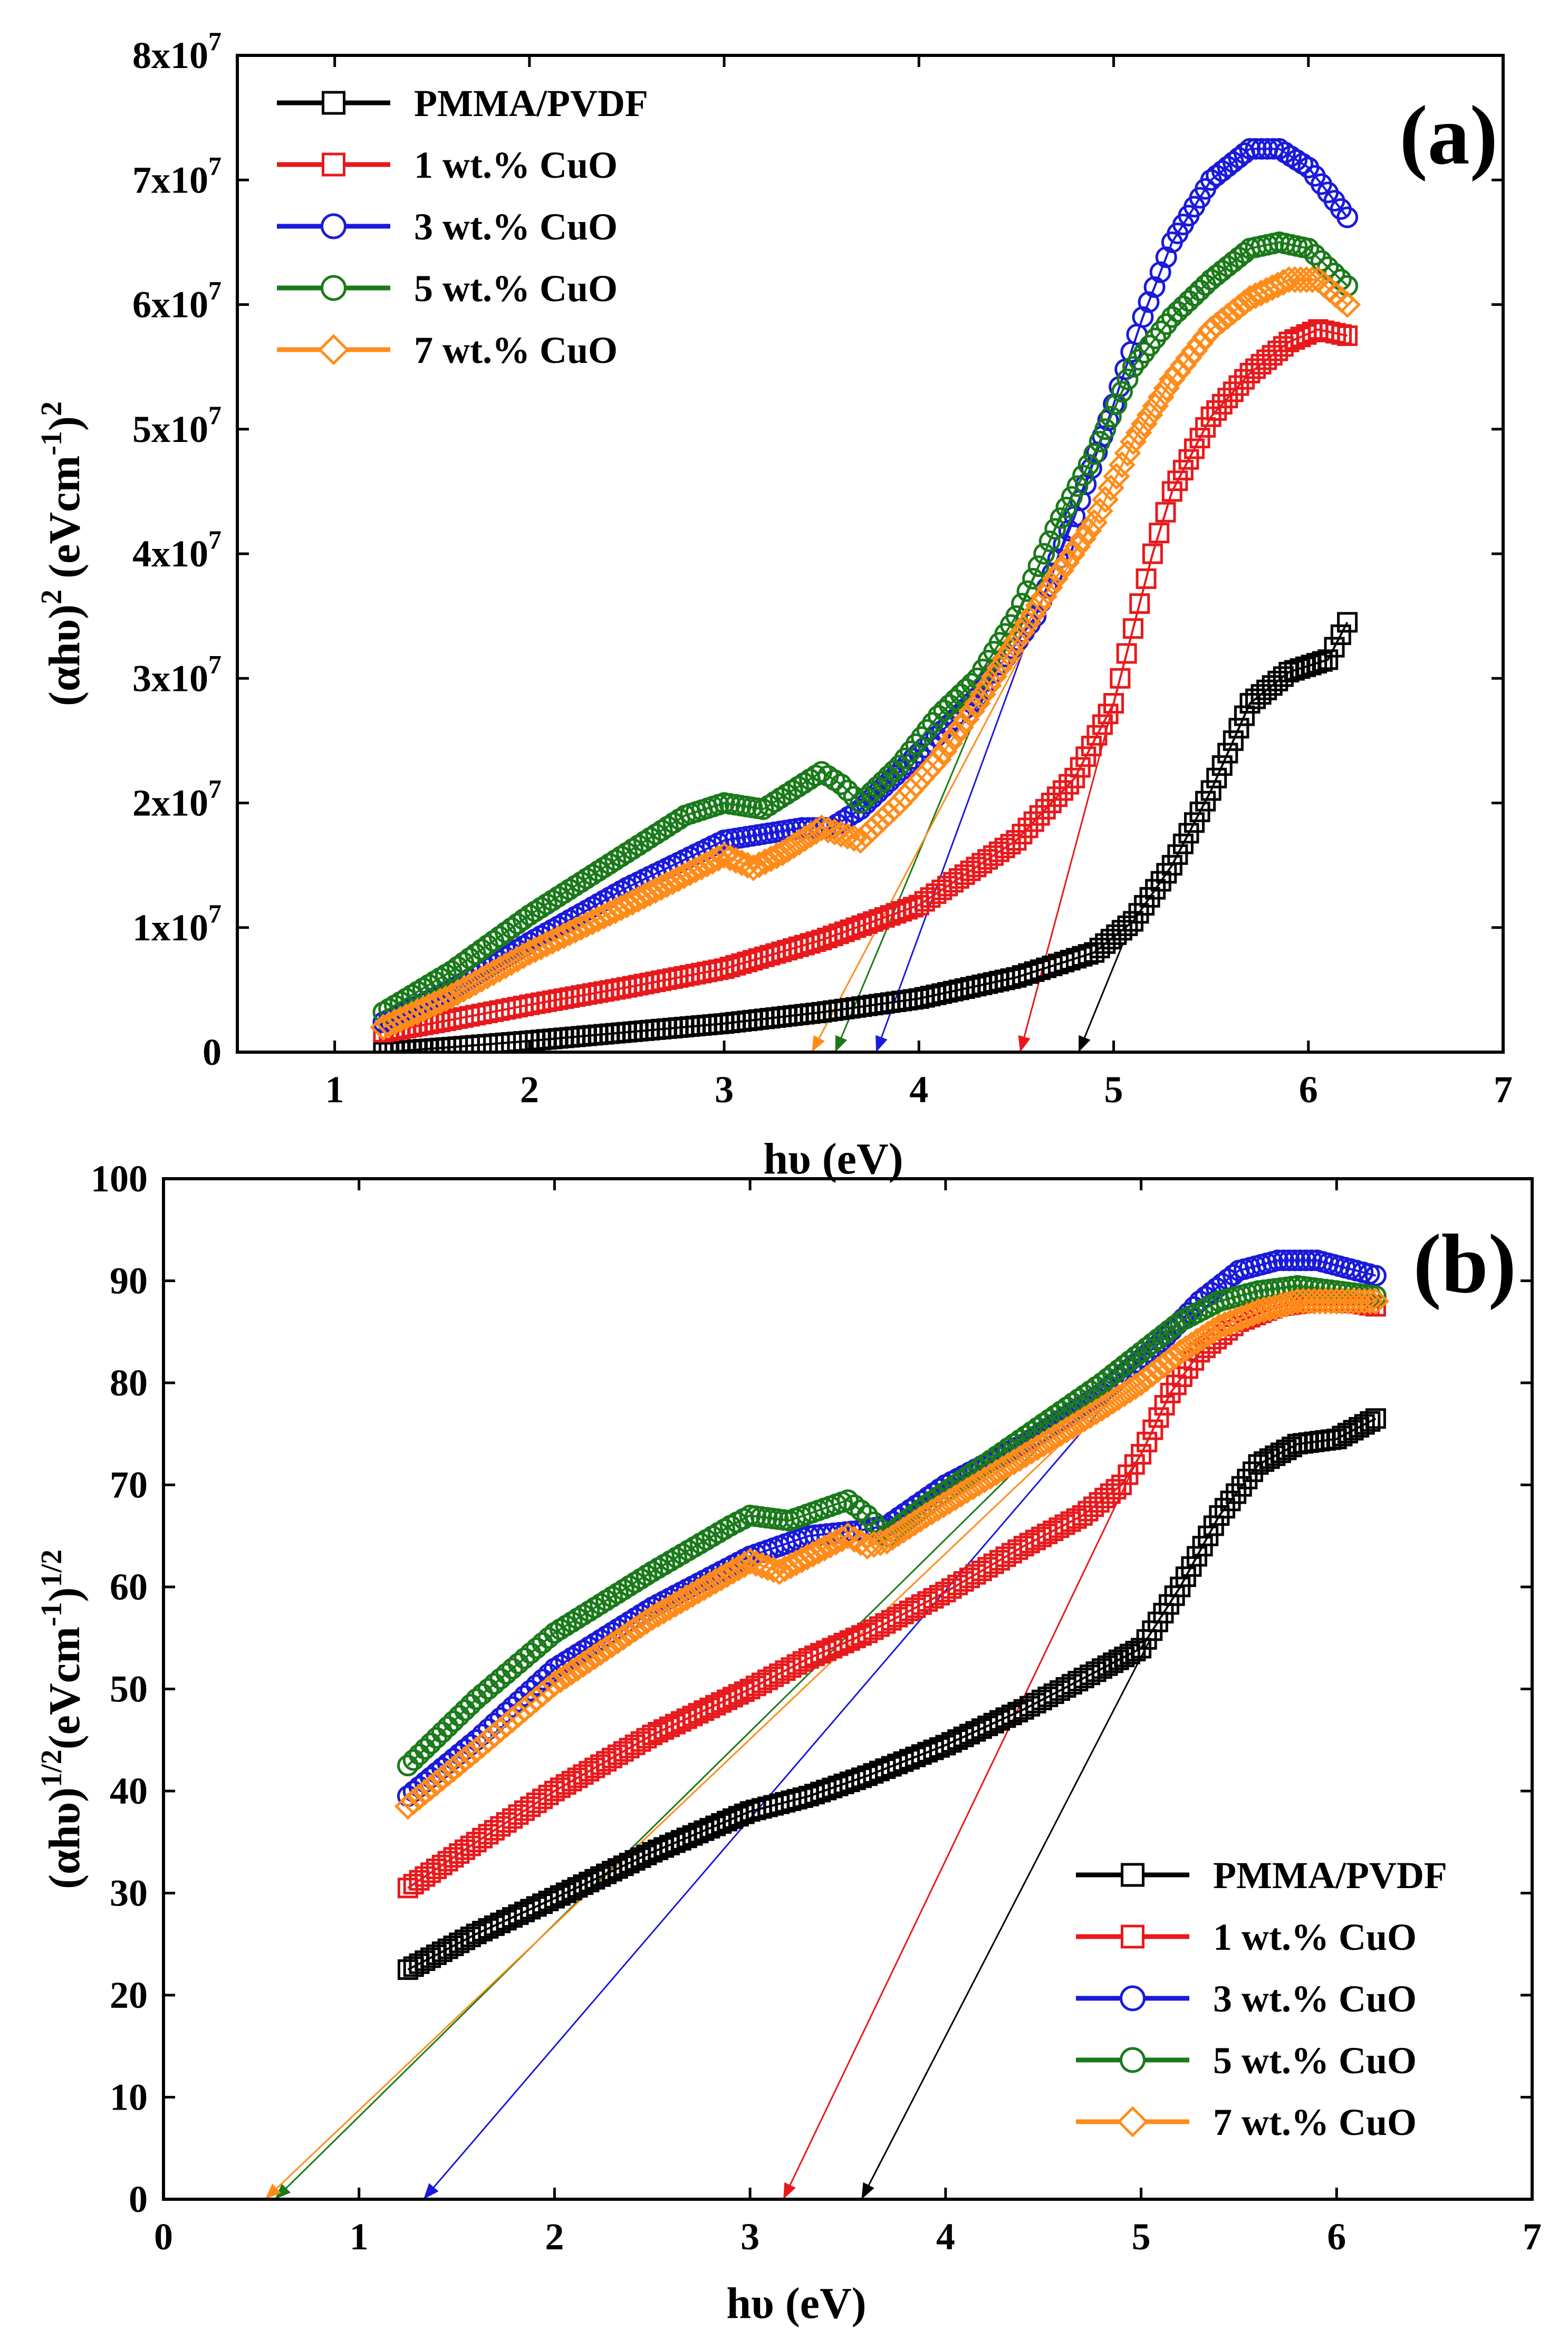  I want to click on legend-item-1-wt-cuo: 1 wt.% CuO, so click(448, 165).